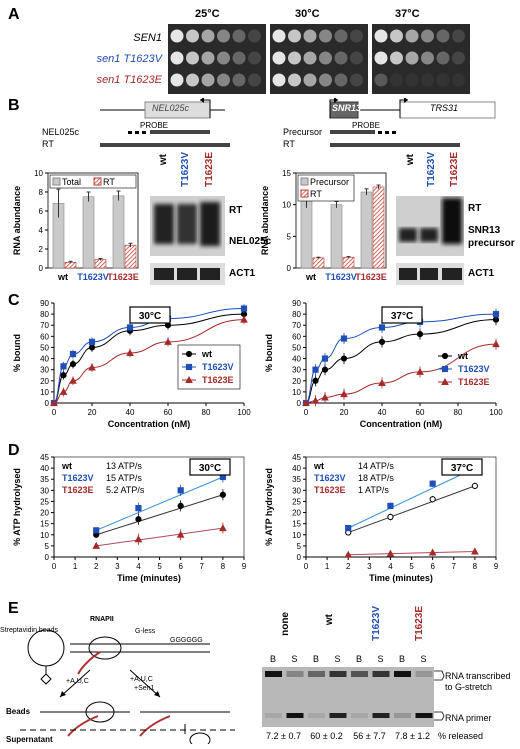 The height and width of the screenshot is (749, 520). Describe the element at coordinates (296, 325) in the screenshot. I see `y-tick-label: 70` at that location.